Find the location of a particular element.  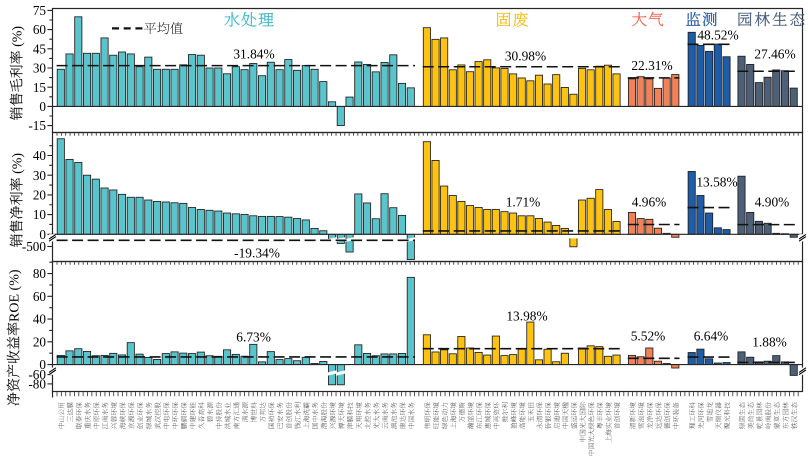

svg-text: 4.96% is located at coordinates (649, 202).